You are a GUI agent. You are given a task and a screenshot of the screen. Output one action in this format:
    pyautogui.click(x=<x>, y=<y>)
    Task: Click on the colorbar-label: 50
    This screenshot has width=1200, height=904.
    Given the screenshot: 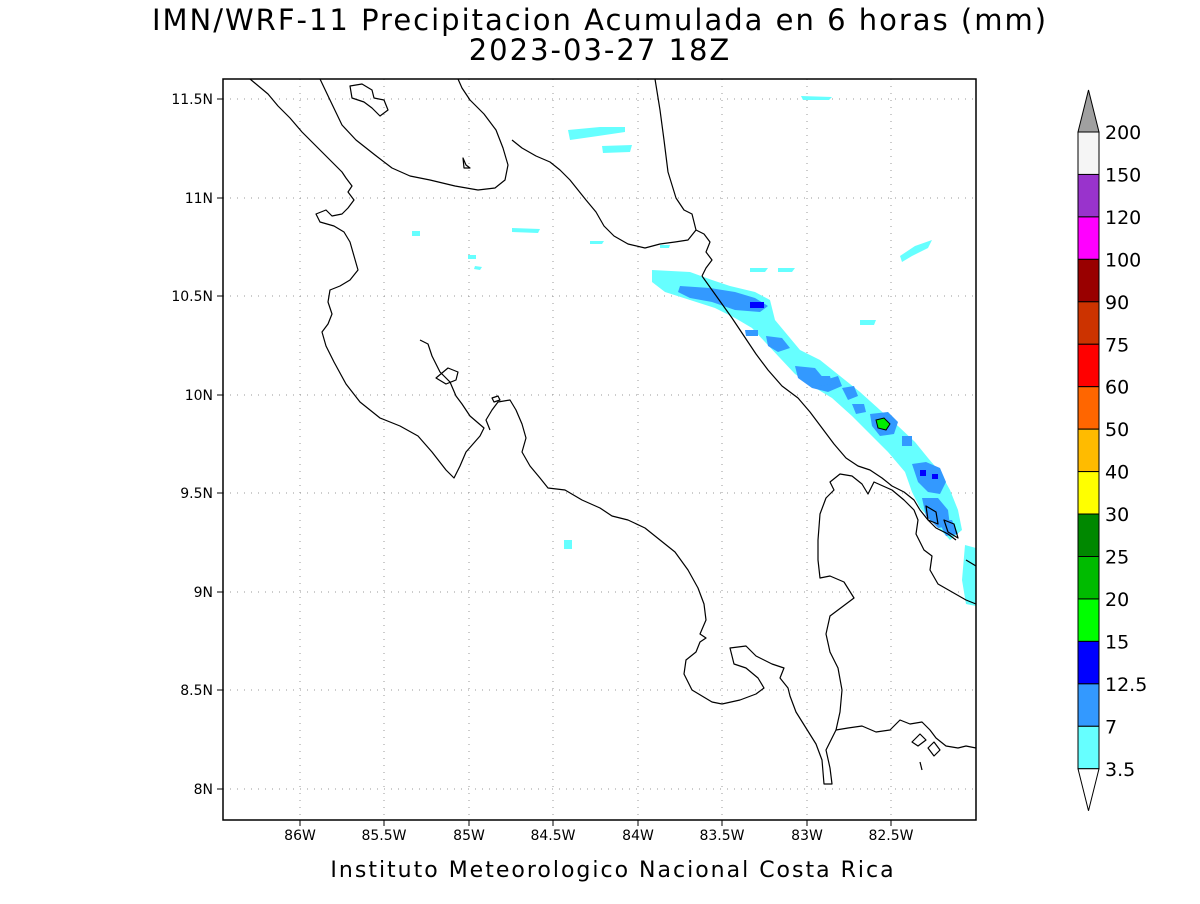 What is the action you would take?
    pyautogui.click(x=1117, y=430)
    